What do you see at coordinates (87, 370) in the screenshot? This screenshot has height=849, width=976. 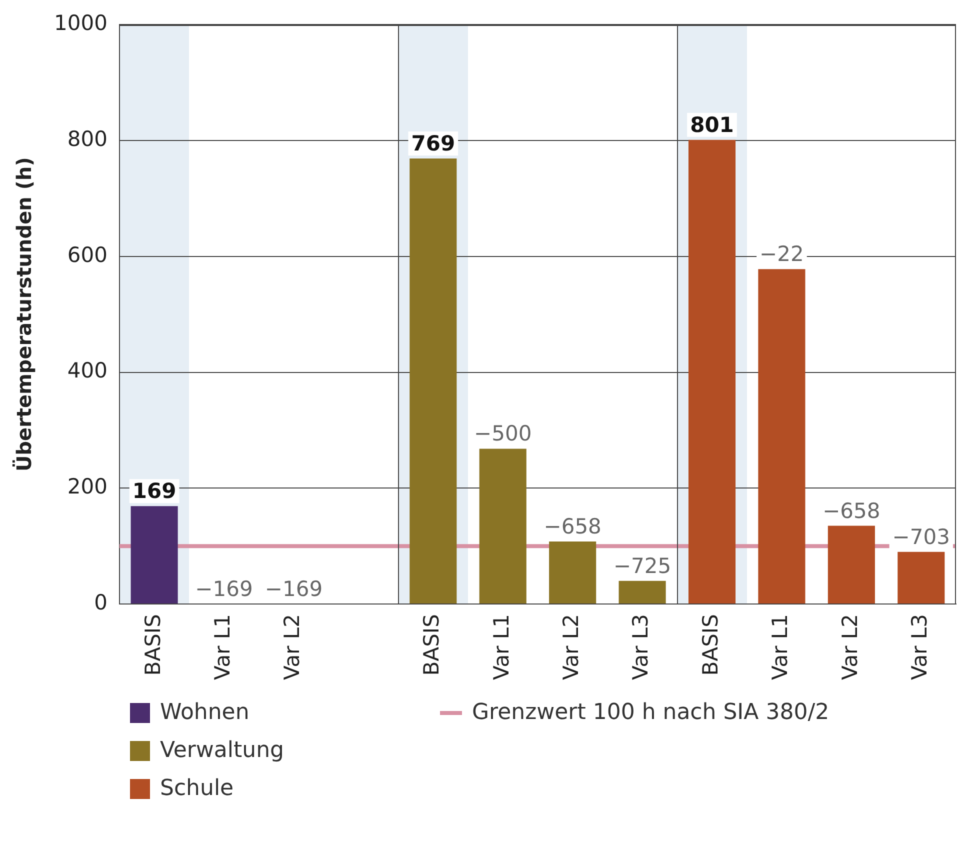 I see `y-tick-label: 400` at bounding box center [87, 370].